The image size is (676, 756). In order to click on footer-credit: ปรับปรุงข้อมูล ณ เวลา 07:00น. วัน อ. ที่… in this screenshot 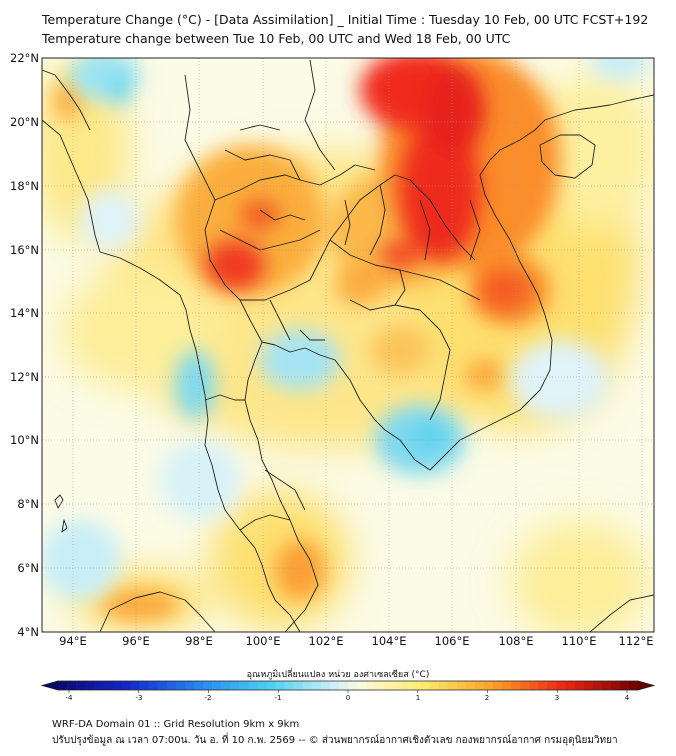, I will do `click(335, 740)`.